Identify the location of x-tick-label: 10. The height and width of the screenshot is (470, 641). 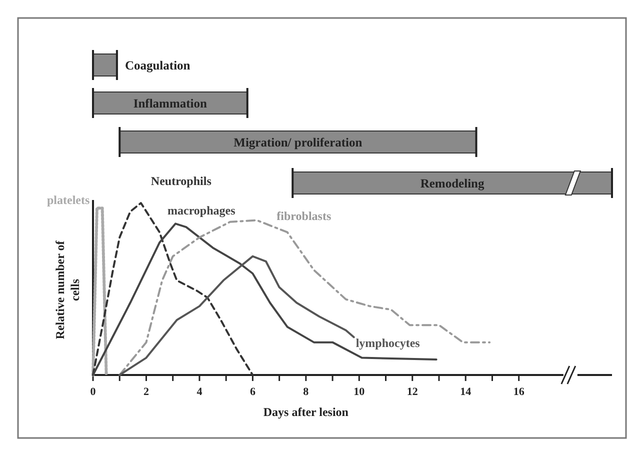
(360, 392).